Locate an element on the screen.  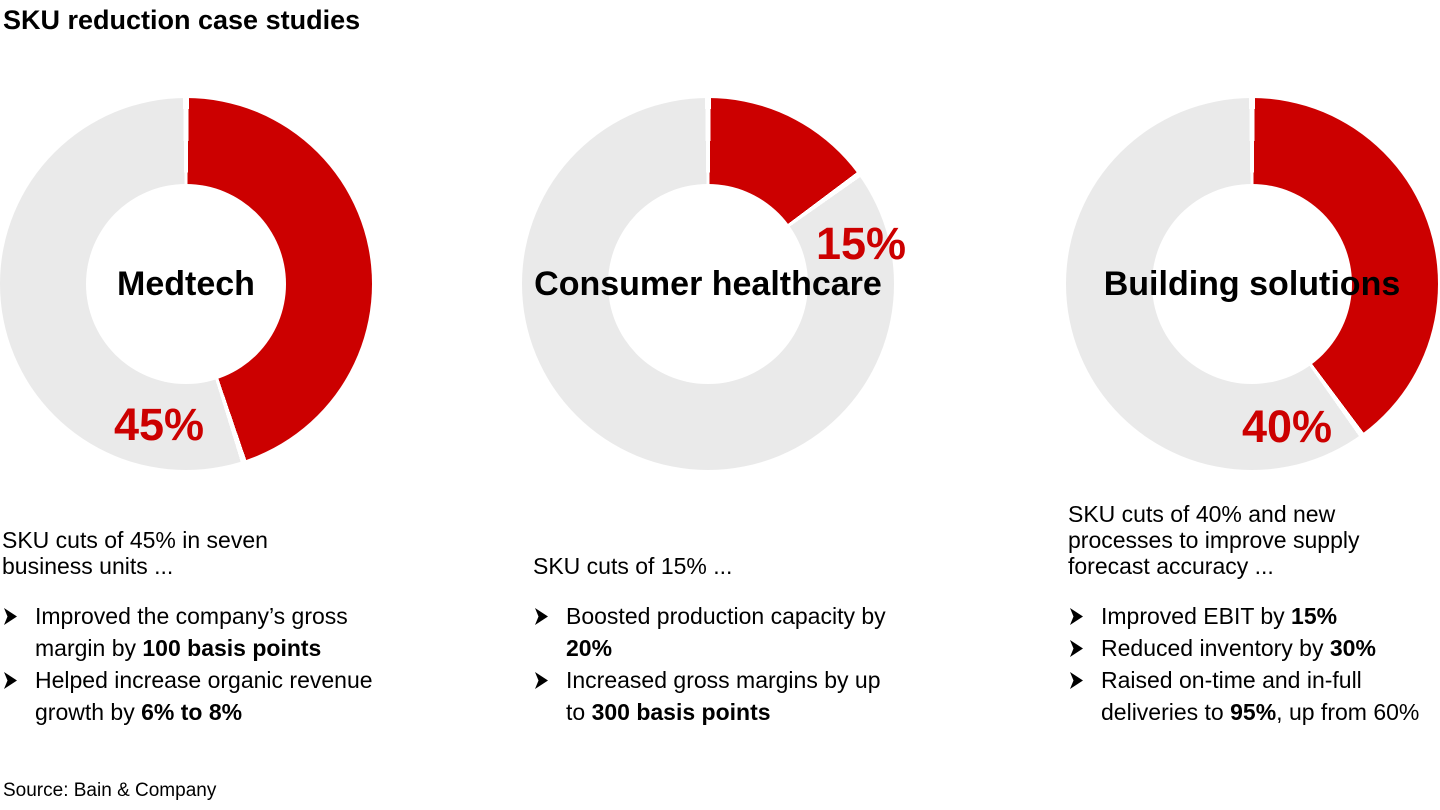
donut-value-label: 15% is located at coordinates (861, 243).